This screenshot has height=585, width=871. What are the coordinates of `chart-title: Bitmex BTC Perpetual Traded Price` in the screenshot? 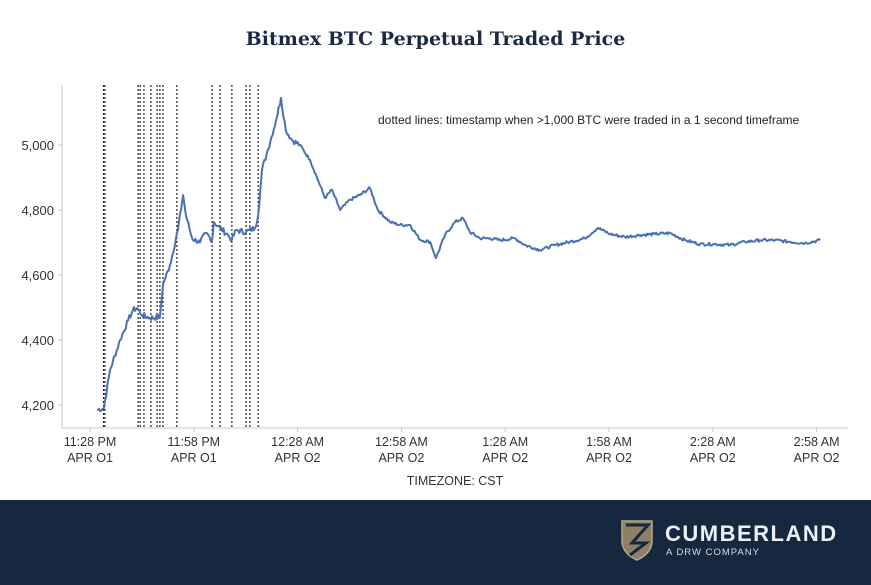 It's located at (435, 39).